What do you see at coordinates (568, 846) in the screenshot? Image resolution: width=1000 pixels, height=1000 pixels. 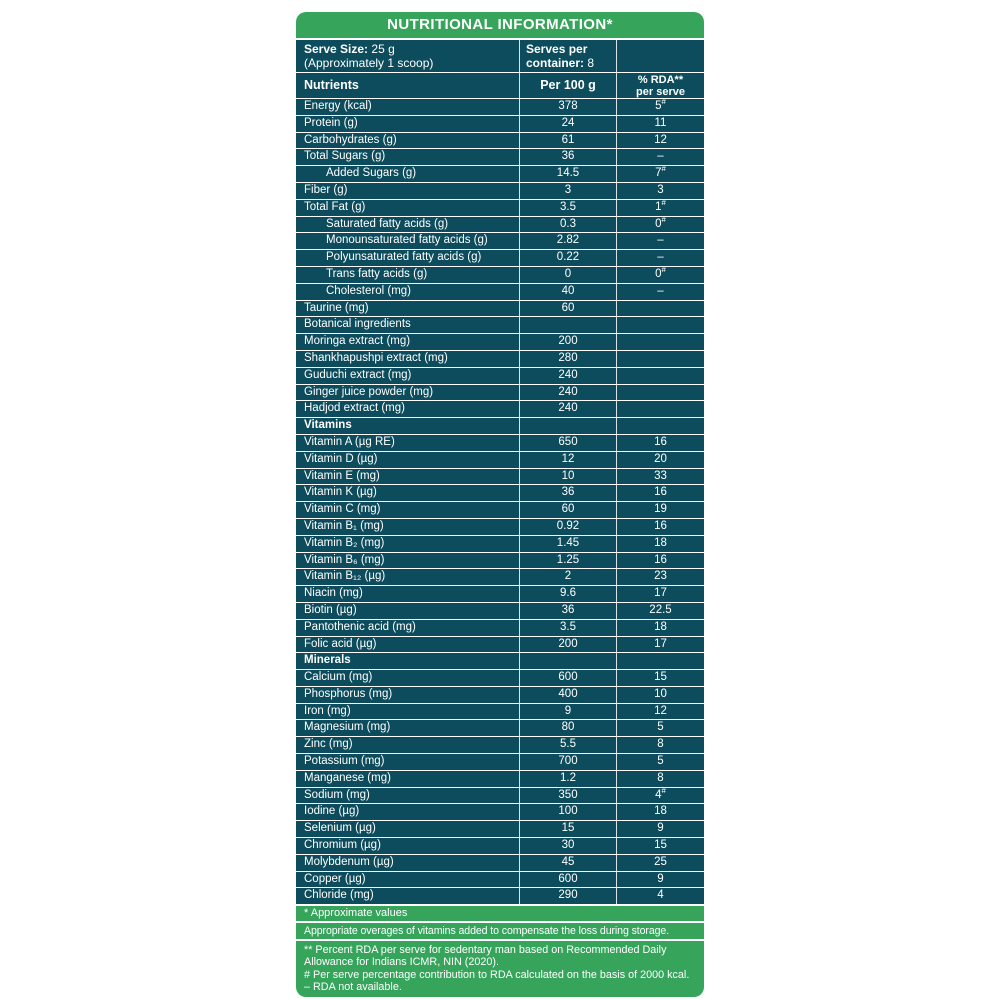 I see `per-100g-value: 30` at bounding box center [568, 846].